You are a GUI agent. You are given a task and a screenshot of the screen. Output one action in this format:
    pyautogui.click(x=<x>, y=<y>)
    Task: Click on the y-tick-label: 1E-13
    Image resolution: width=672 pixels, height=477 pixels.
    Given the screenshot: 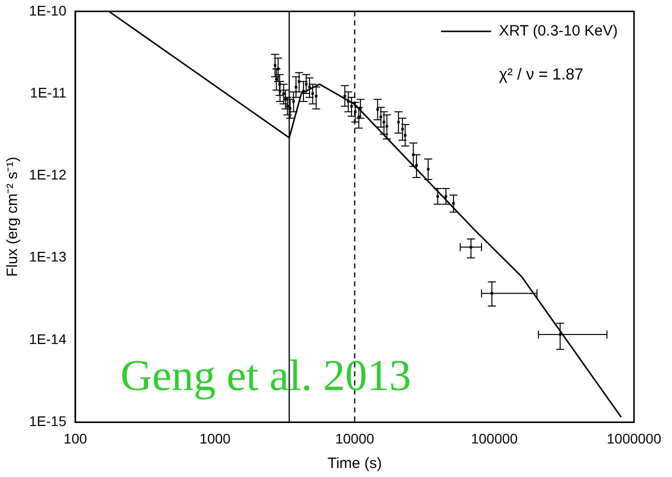 What is the action you would take?
    pyautogui.click(x=48, y=256)
    